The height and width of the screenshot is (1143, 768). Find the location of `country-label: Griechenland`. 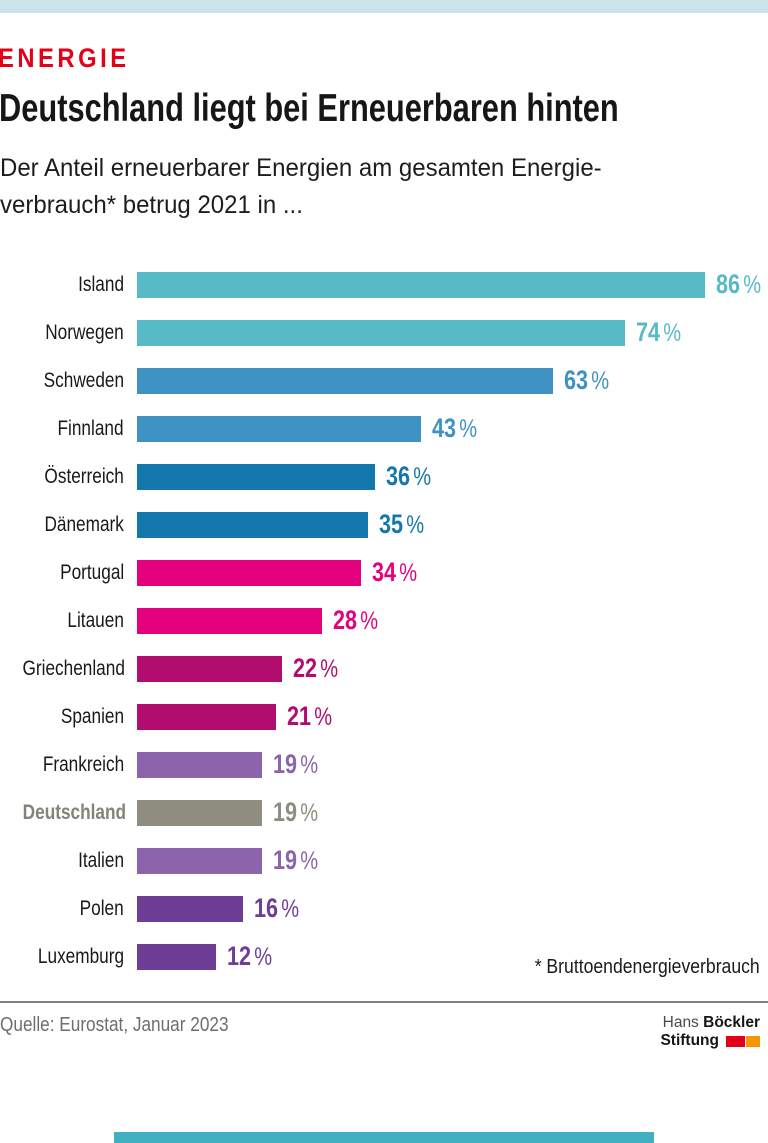

country-label: Griechenland is located at coordinates (73, 668).